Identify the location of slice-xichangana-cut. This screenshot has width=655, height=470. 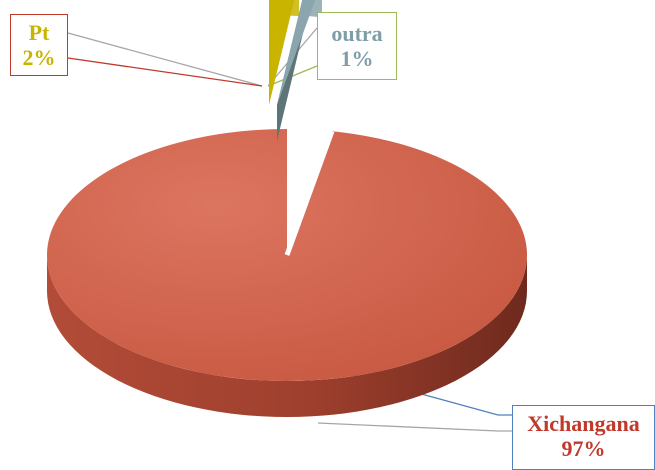
(309, 193).